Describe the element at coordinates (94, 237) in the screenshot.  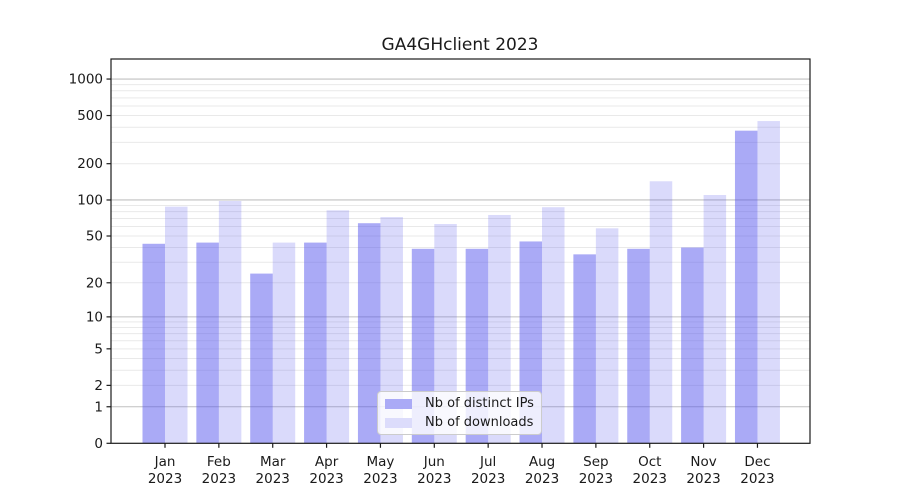
I see `y-tick-label: 50` at that location.